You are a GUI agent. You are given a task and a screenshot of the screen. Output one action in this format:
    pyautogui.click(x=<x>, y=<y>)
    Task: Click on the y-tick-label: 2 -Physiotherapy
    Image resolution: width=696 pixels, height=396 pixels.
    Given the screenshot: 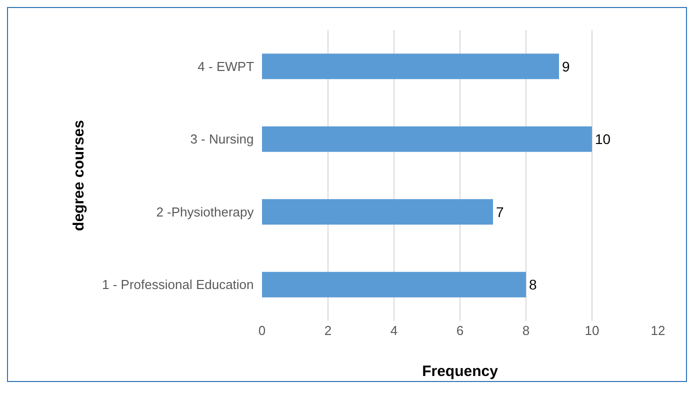 What is the action you would take?
    pyautogui.click(x=208, y=212)
    